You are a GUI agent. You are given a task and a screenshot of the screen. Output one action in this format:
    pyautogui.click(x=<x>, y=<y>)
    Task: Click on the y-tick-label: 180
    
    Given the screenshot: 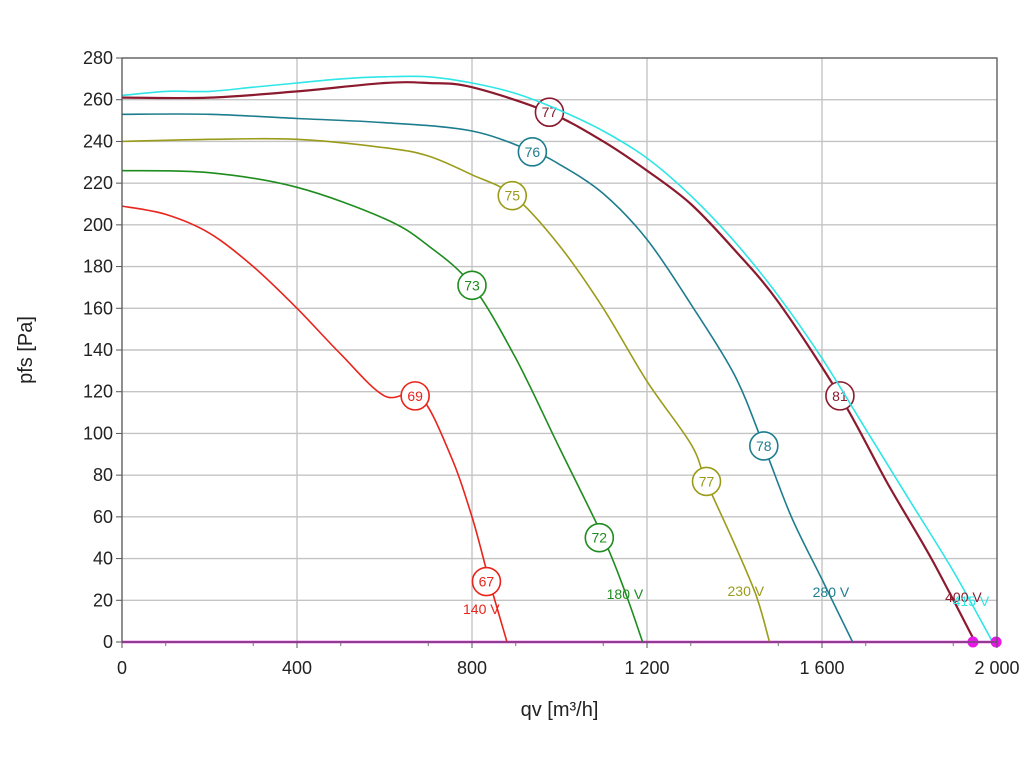 What is the action you would take?
    pyautogui.click(x=98, y=267)
    